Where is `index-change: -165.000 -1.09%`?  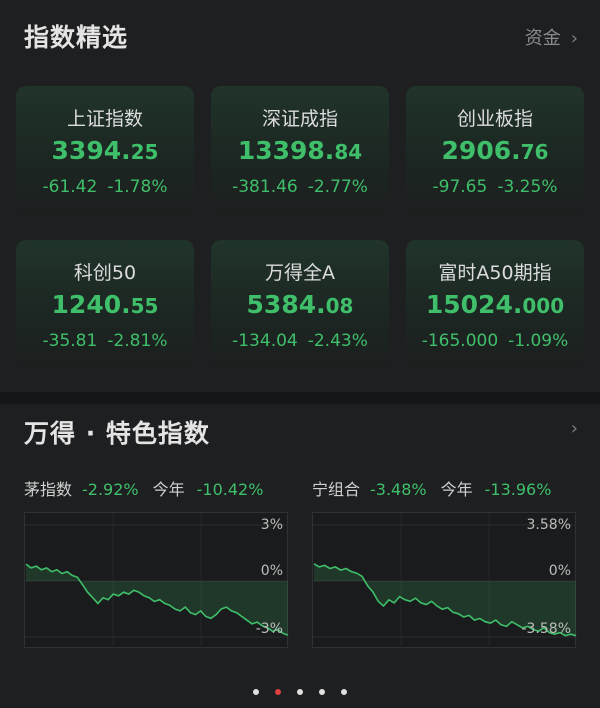 index-change: -165.000 -1.09% is located at coordinates (495, 341).